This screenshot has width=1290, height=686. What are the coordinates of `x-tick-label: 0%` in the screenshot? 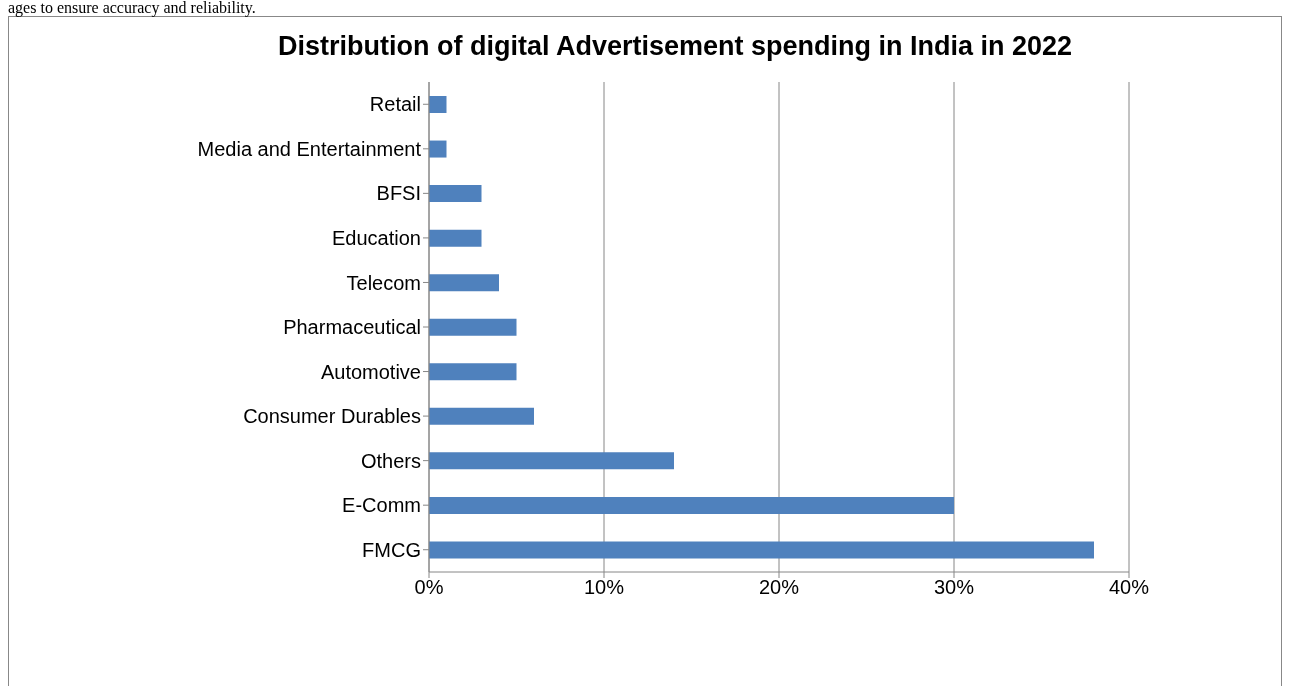 It's located at (429, 587).